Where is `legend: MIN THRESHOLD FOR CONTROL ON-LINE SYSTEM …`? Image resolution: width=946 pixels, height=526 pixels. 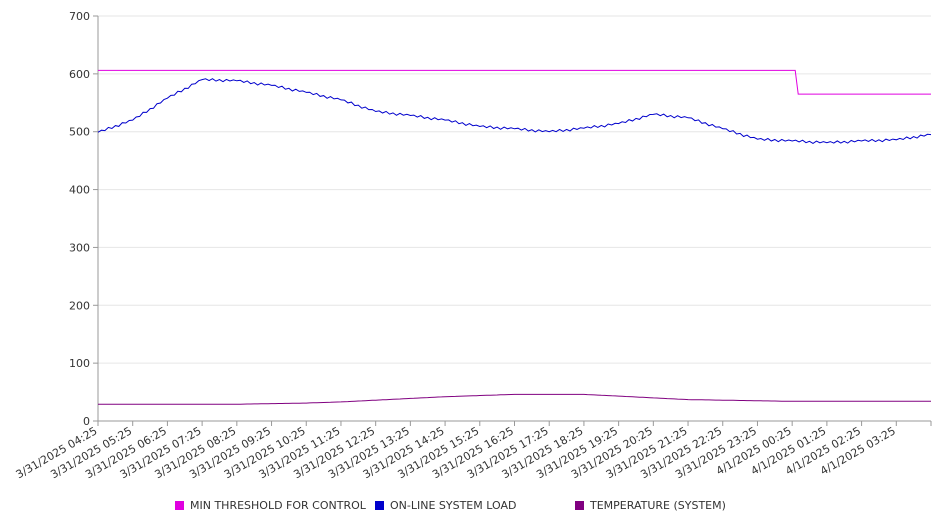 legend: MIN THRESHOLD FOR CONTROL ON-LINE SYSTEM … is located at coordinates (450, 505).